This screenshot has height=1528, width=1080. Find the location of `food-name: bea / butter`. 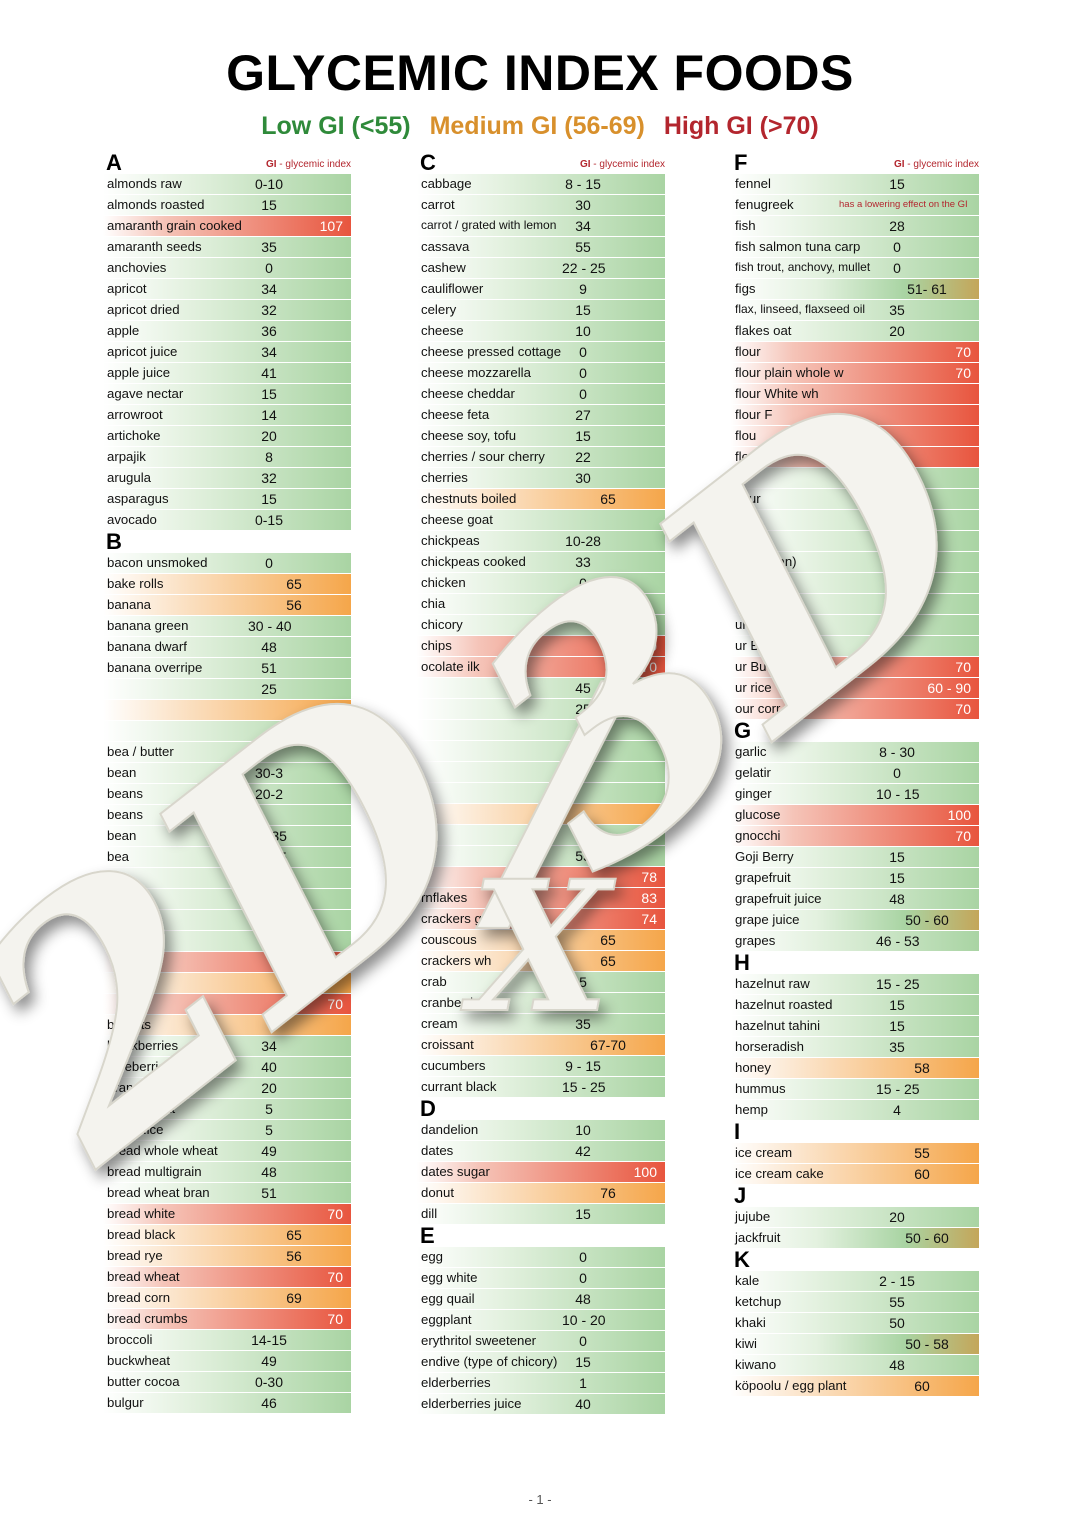

food-name: bea / butter is located at coordinates (140, 751).